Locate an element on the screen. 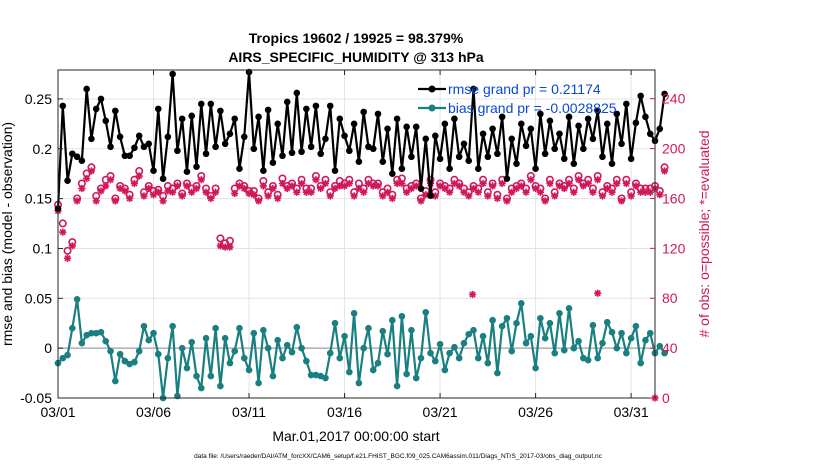  x-tick-label-2: 03/11 is located at coordinates (249, 412).